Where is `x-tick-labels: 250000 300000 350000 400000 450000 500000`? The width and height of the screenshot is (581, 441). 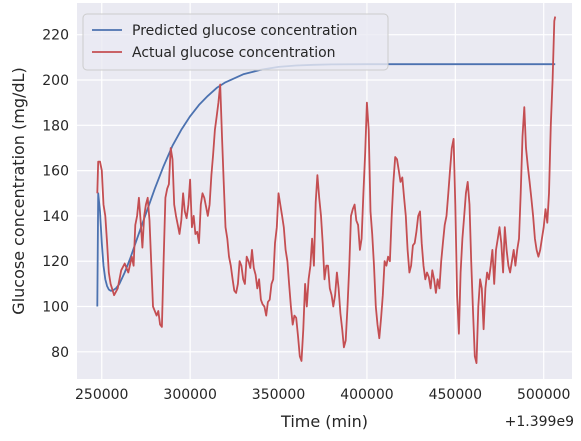 x-tick-labels: 250000 300000 350000 400000 450000 500000 is located at coordinates (322, 395).